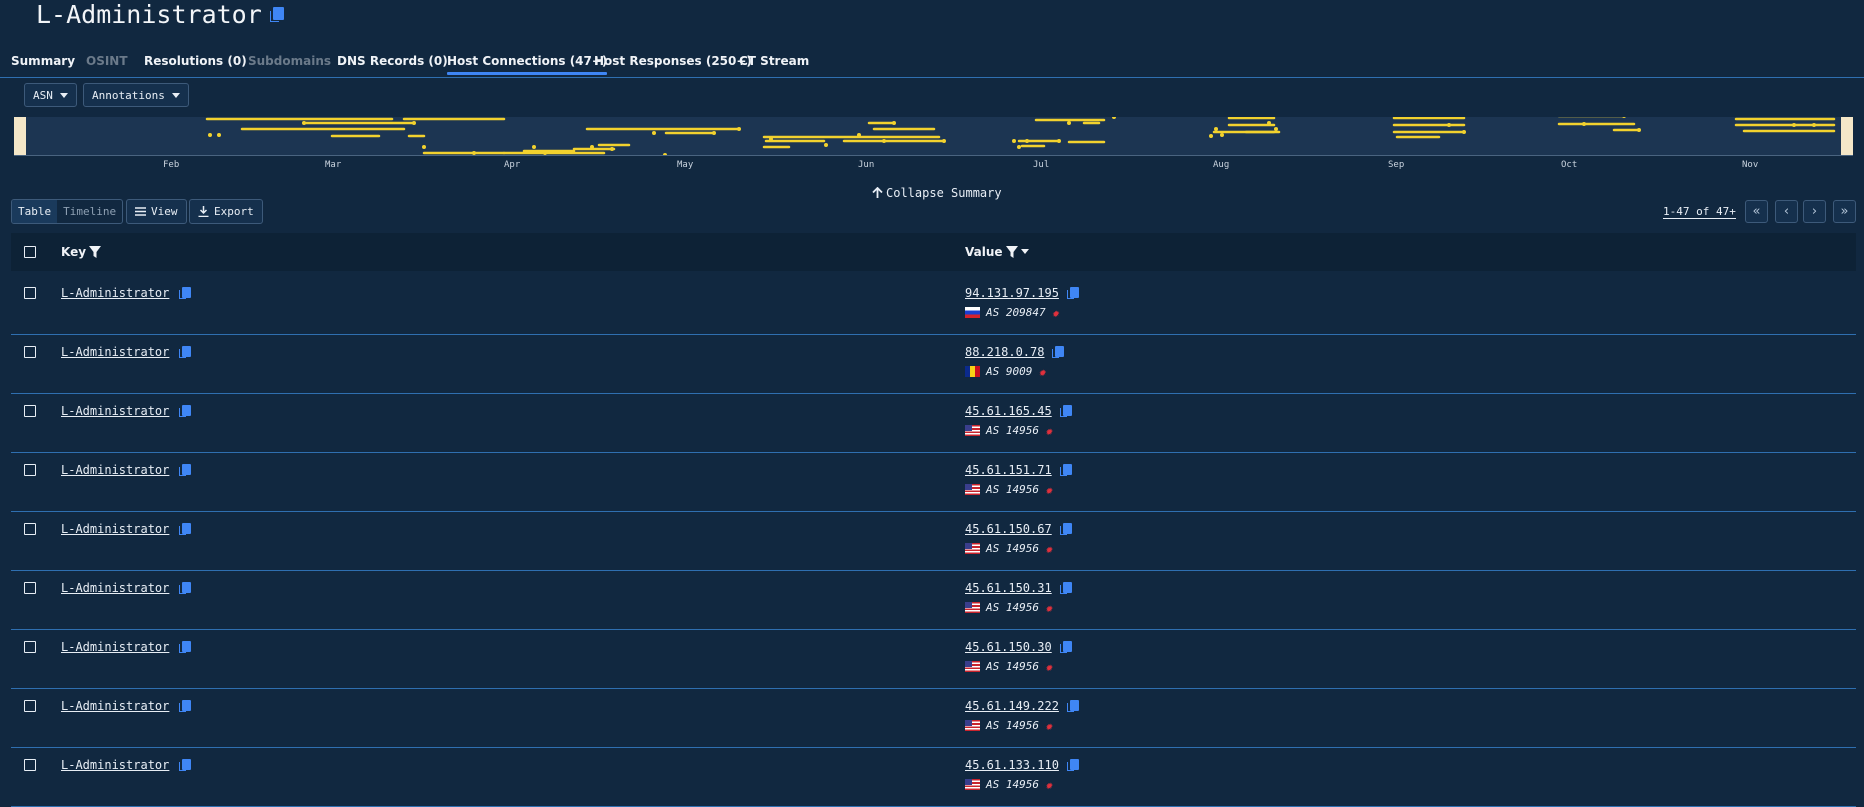  I want to click on last-page-button: », so click(1844, 211).